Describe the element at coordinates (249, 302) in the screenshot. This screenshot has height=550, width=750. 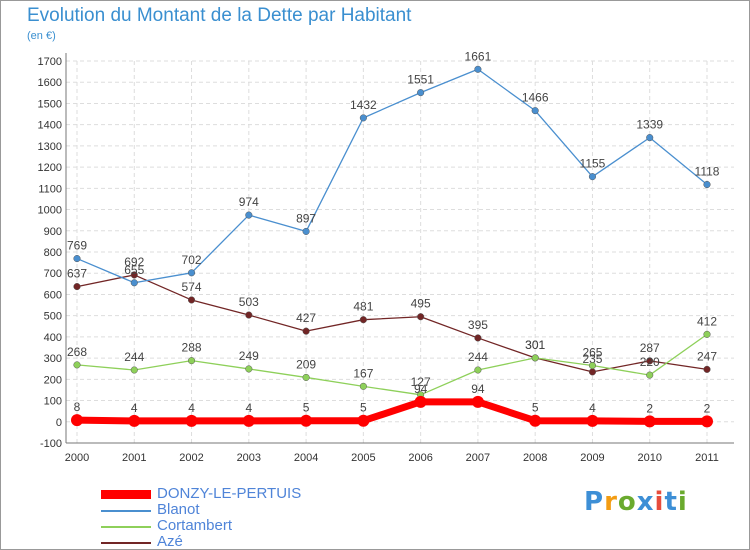
I see `data-label-az: 503` at that location.